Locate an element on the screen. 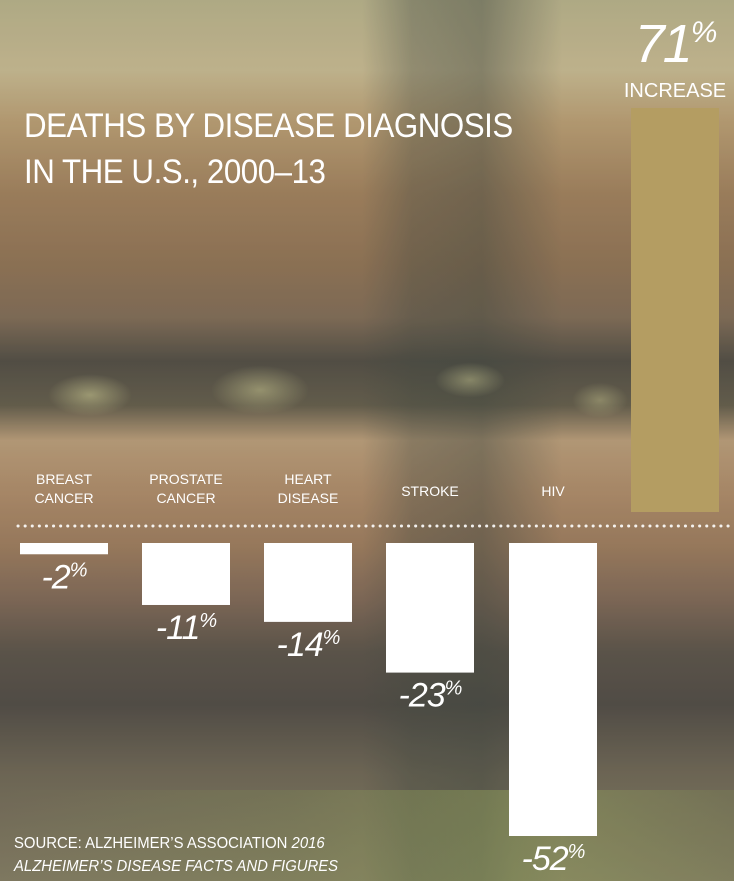 This screenshot has width=734, height=881. source-line-2: ALZHEIMER’S DISEASE FACTS AND FIGURES is located at coordinates (176, 866).